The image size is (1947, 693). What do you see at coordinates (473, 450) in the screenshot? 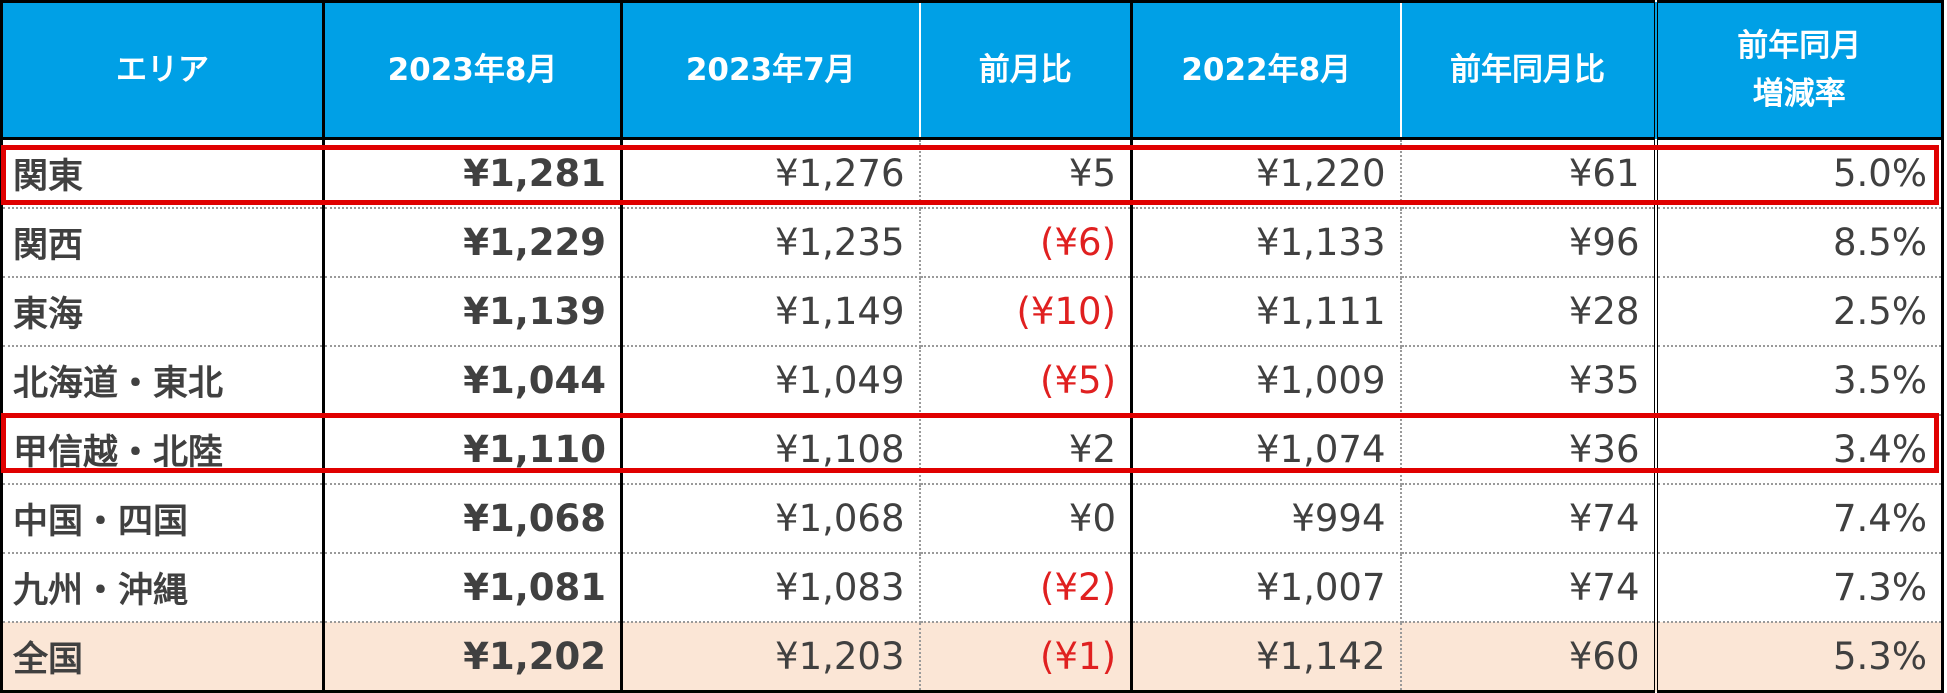
I see `cell-aug-2023: ¥1,110` at bounding box center [473, 450].